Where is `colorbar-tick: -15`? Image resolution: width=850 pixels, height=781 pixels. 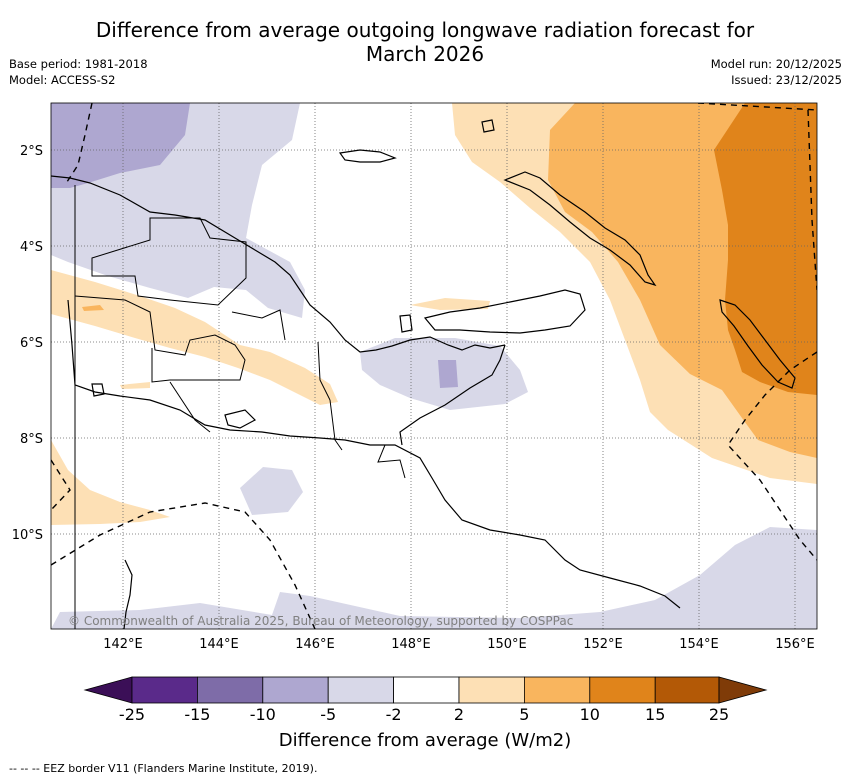
colorbar-tick: -15 is located at coordinates (197, 714).